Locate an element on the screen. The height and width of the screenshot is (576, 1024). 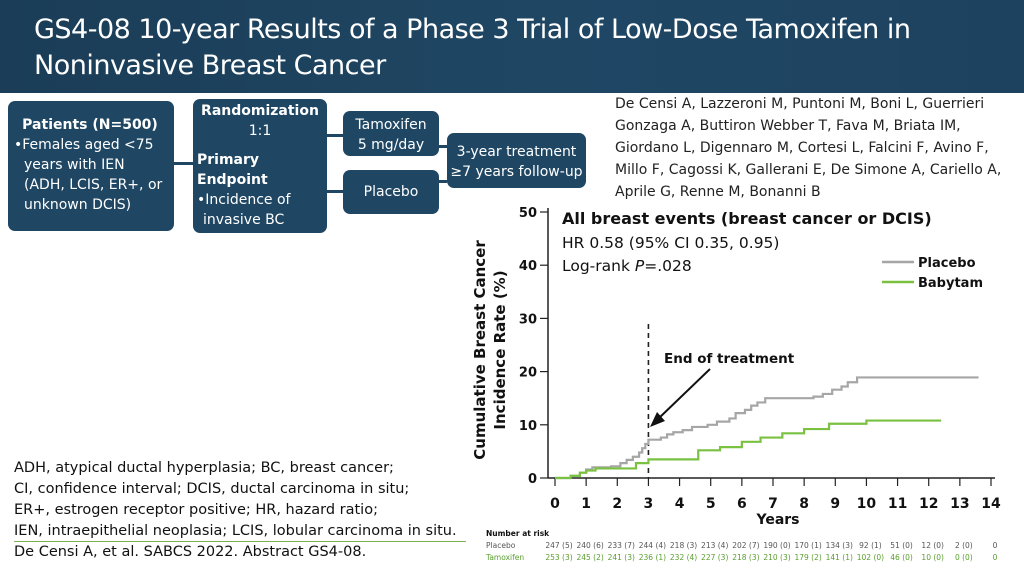
endpoint-line: or DCIS is located at coordinates (229, 240).